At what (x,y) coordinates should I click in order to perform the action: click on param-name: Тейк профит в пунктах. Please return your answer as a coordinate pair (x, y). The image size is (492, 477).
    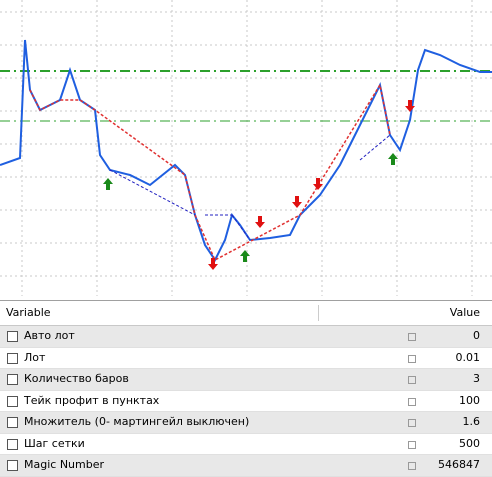
    Looking at the image, I should click on (92, 400).